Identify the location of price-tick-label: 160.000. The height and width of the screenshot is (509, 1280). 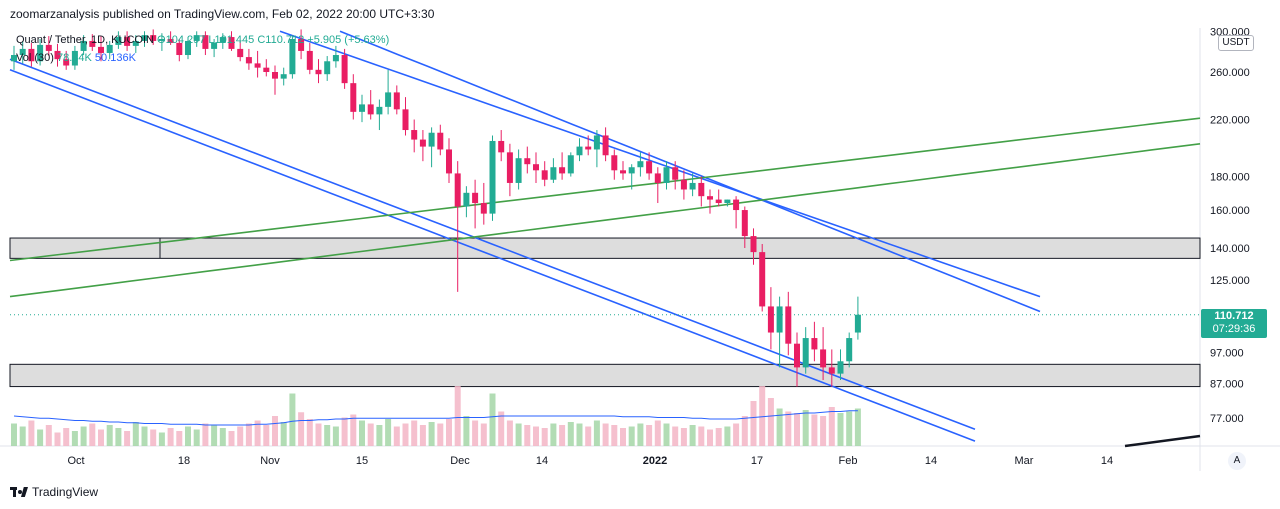
(1230, 211).